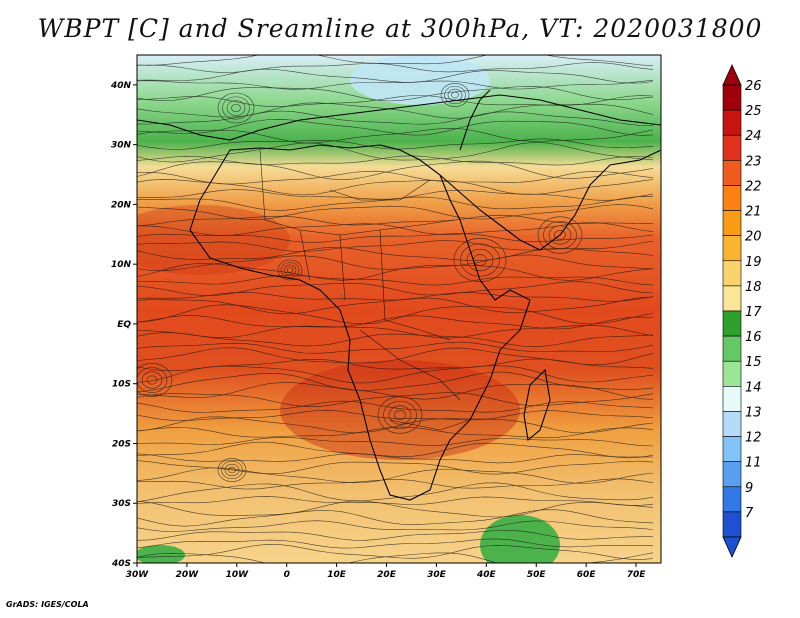  I want to click on lon-tick-label: 20E, so click(387, 575).